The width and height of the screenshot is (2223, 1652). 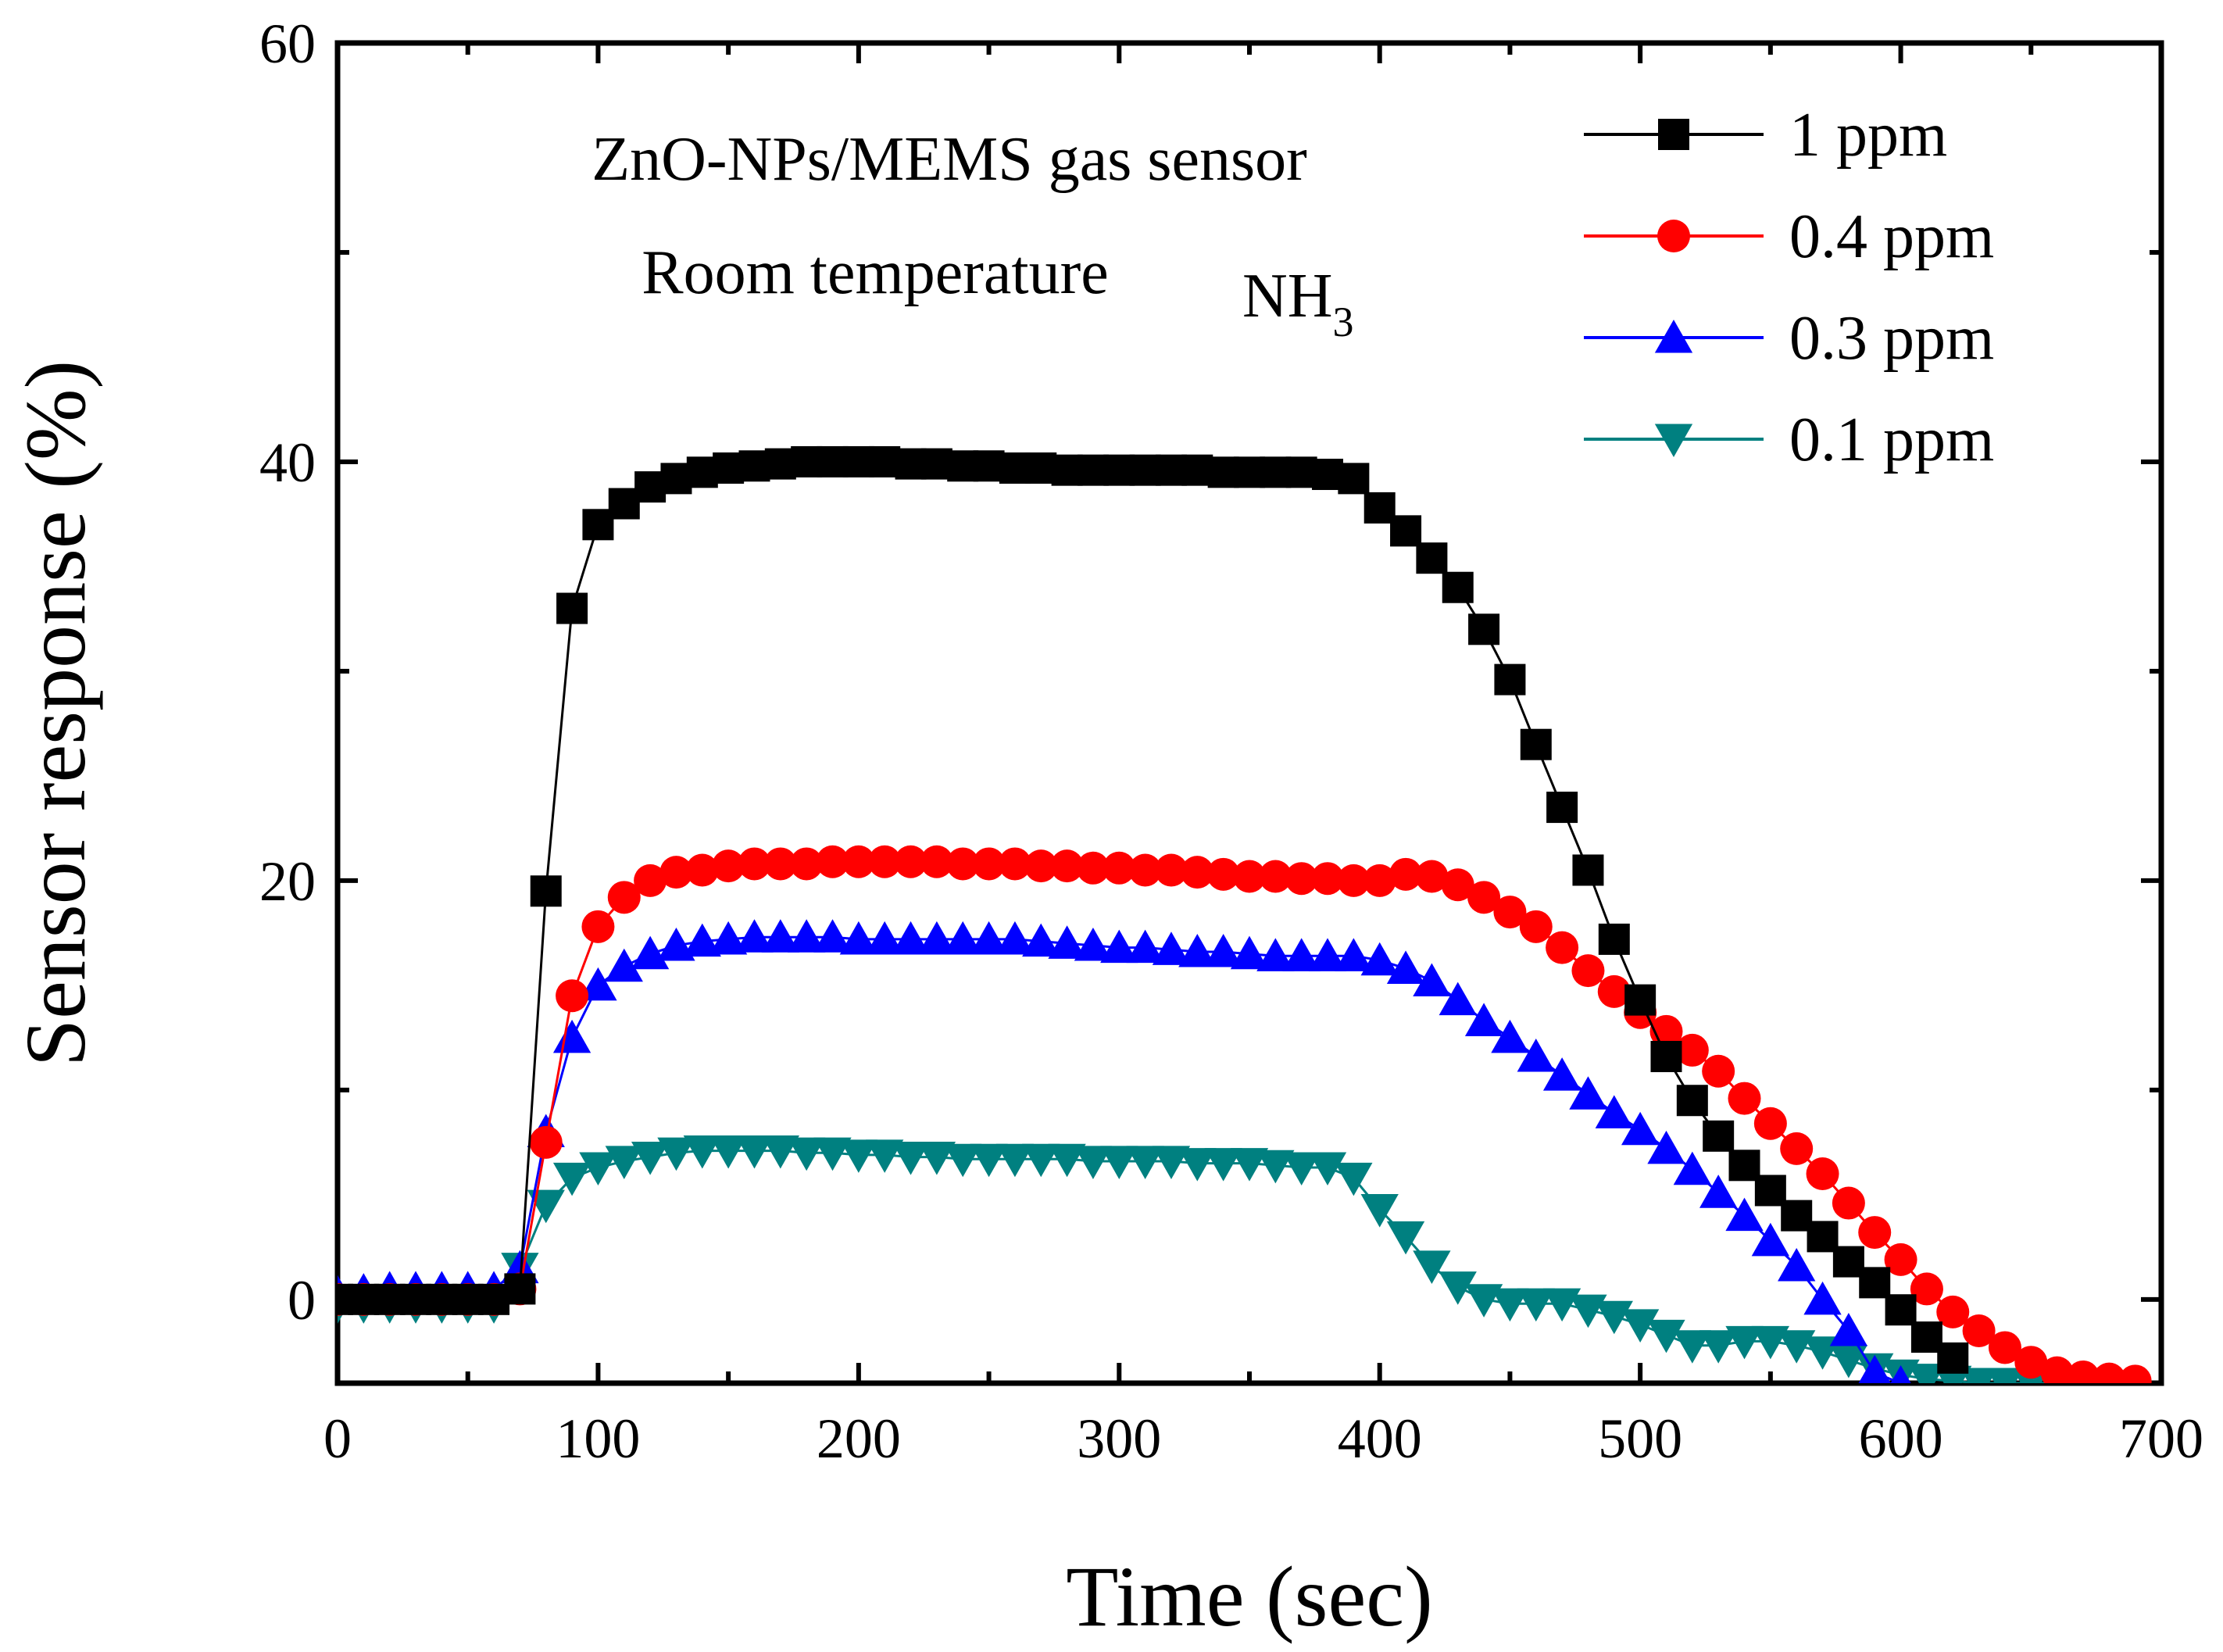 I want to click on y-tick-label: 40, so click(x=287, y=462).